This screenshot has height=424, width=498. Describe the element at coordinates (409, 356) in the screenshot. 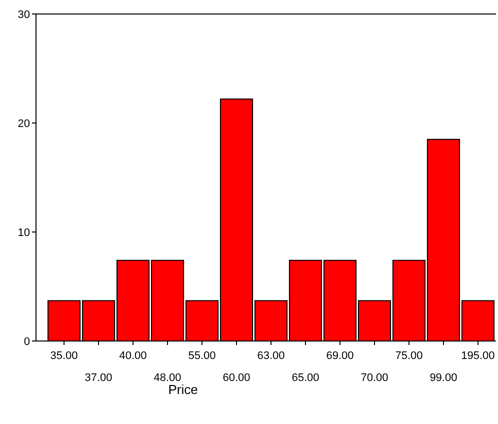

I see `x-tick-label: 75.00` at that location.